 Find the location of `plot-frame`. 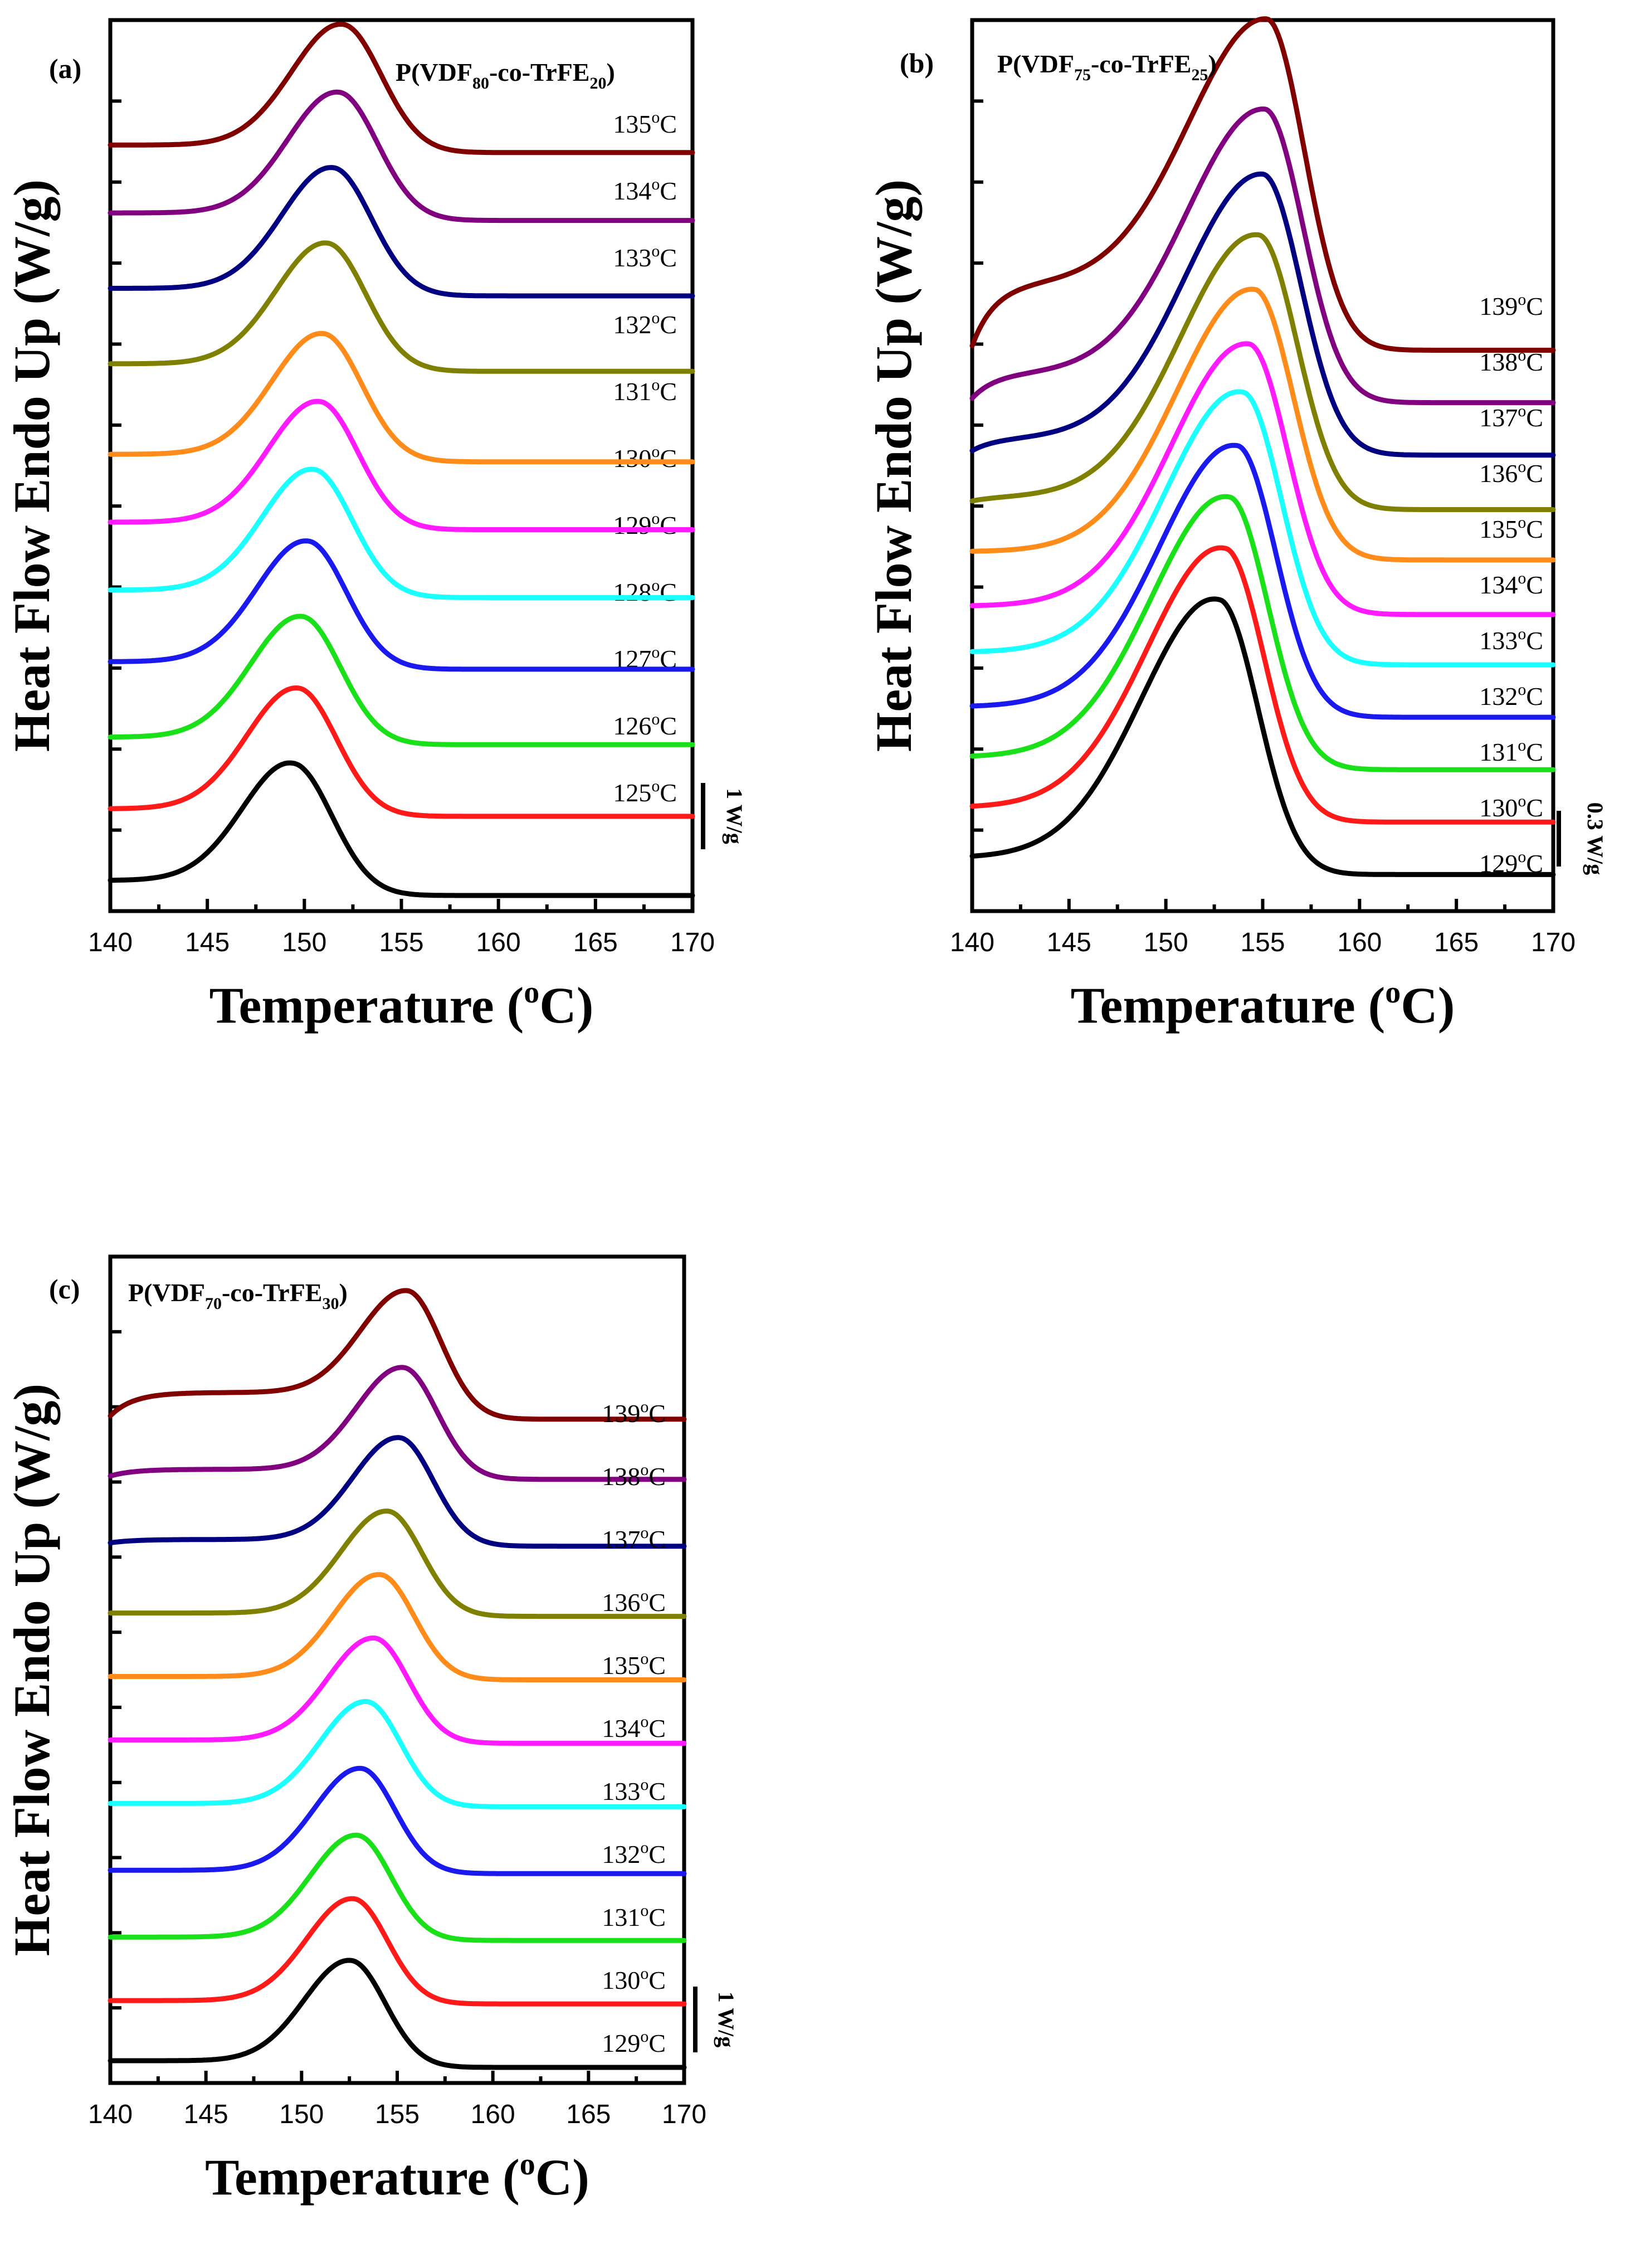

plot-frame is located at coordinates (1262, 465).